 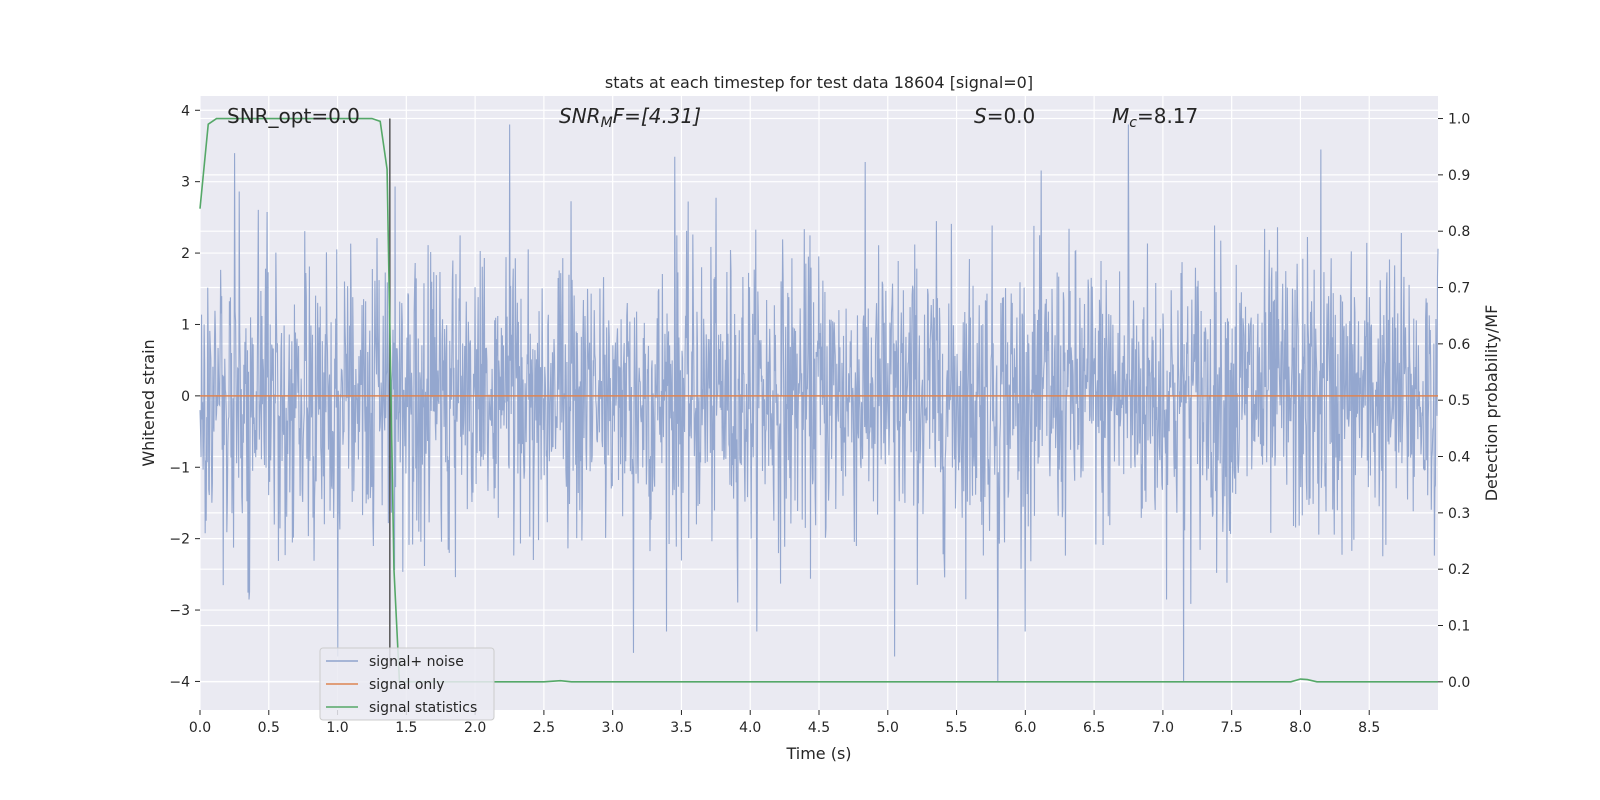 What do you see at coordinates (613, 728) in the screenshot?
I see `x-tick-label: 3.0` at bounding box center [613, 728].